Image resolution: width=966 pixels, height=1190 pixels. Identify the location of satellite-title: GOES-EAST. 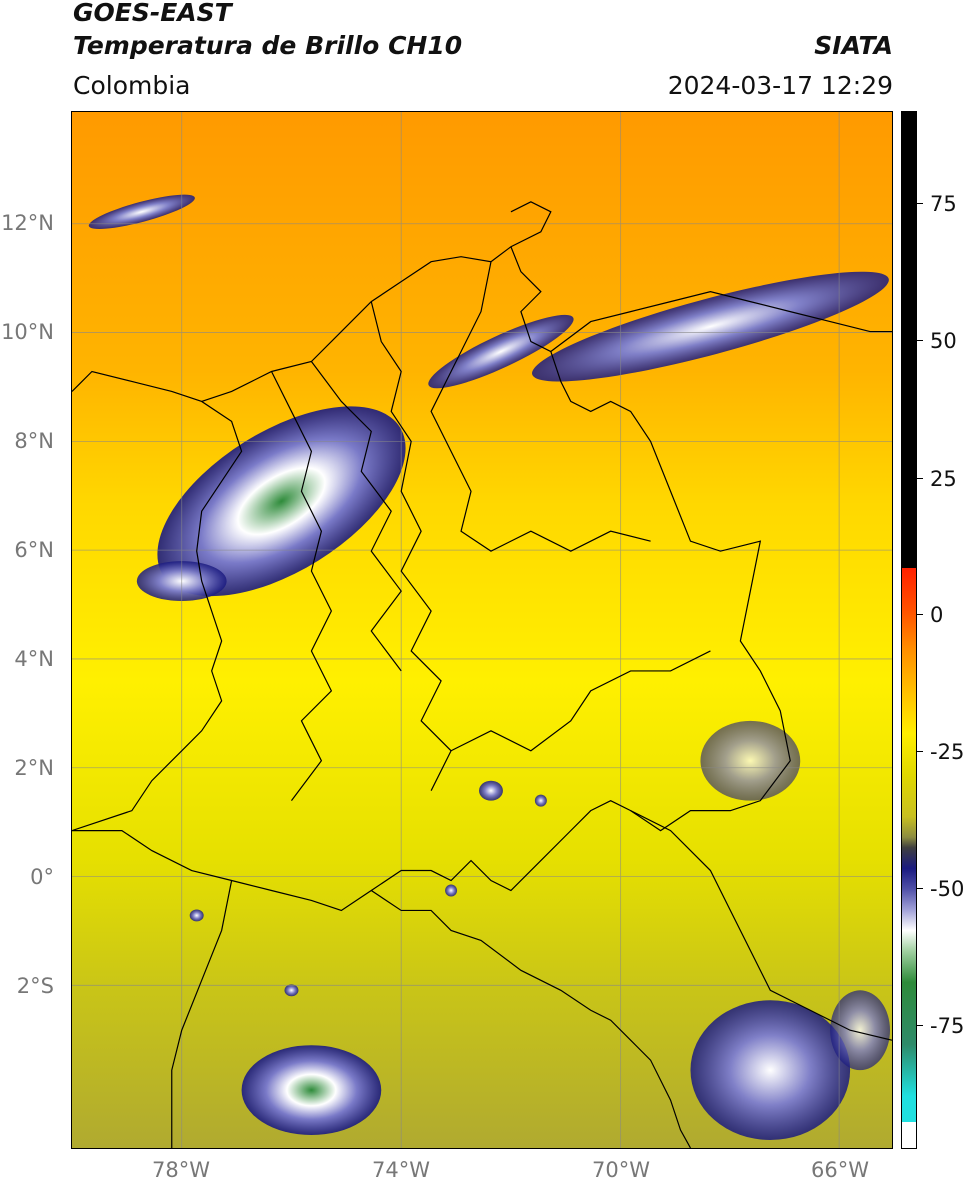
(152, 13).